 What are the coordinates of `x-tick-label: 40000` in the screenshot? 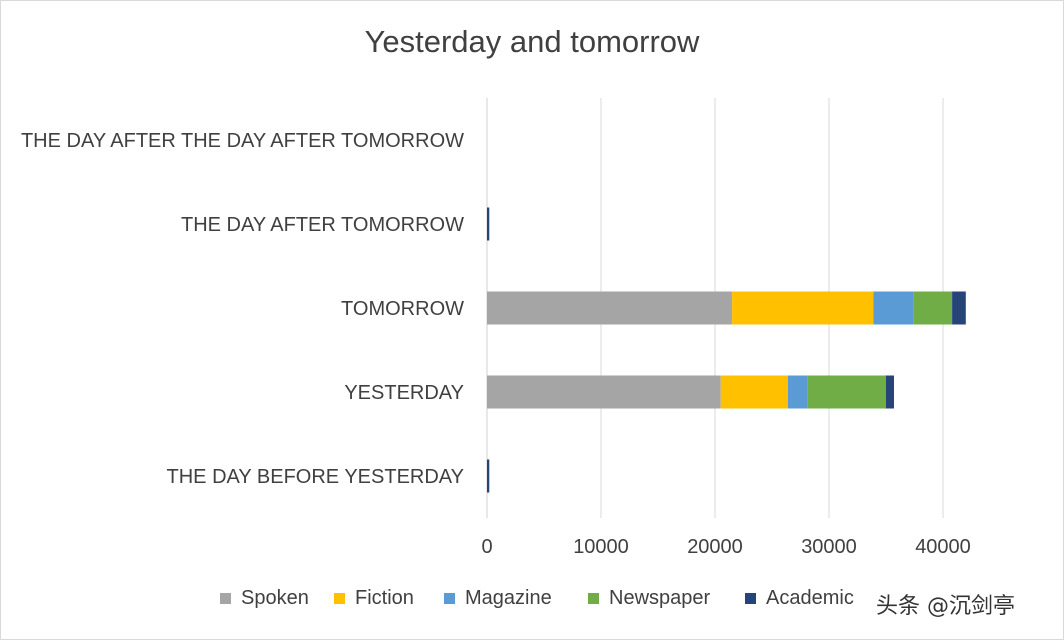 It's located at (943, 547).